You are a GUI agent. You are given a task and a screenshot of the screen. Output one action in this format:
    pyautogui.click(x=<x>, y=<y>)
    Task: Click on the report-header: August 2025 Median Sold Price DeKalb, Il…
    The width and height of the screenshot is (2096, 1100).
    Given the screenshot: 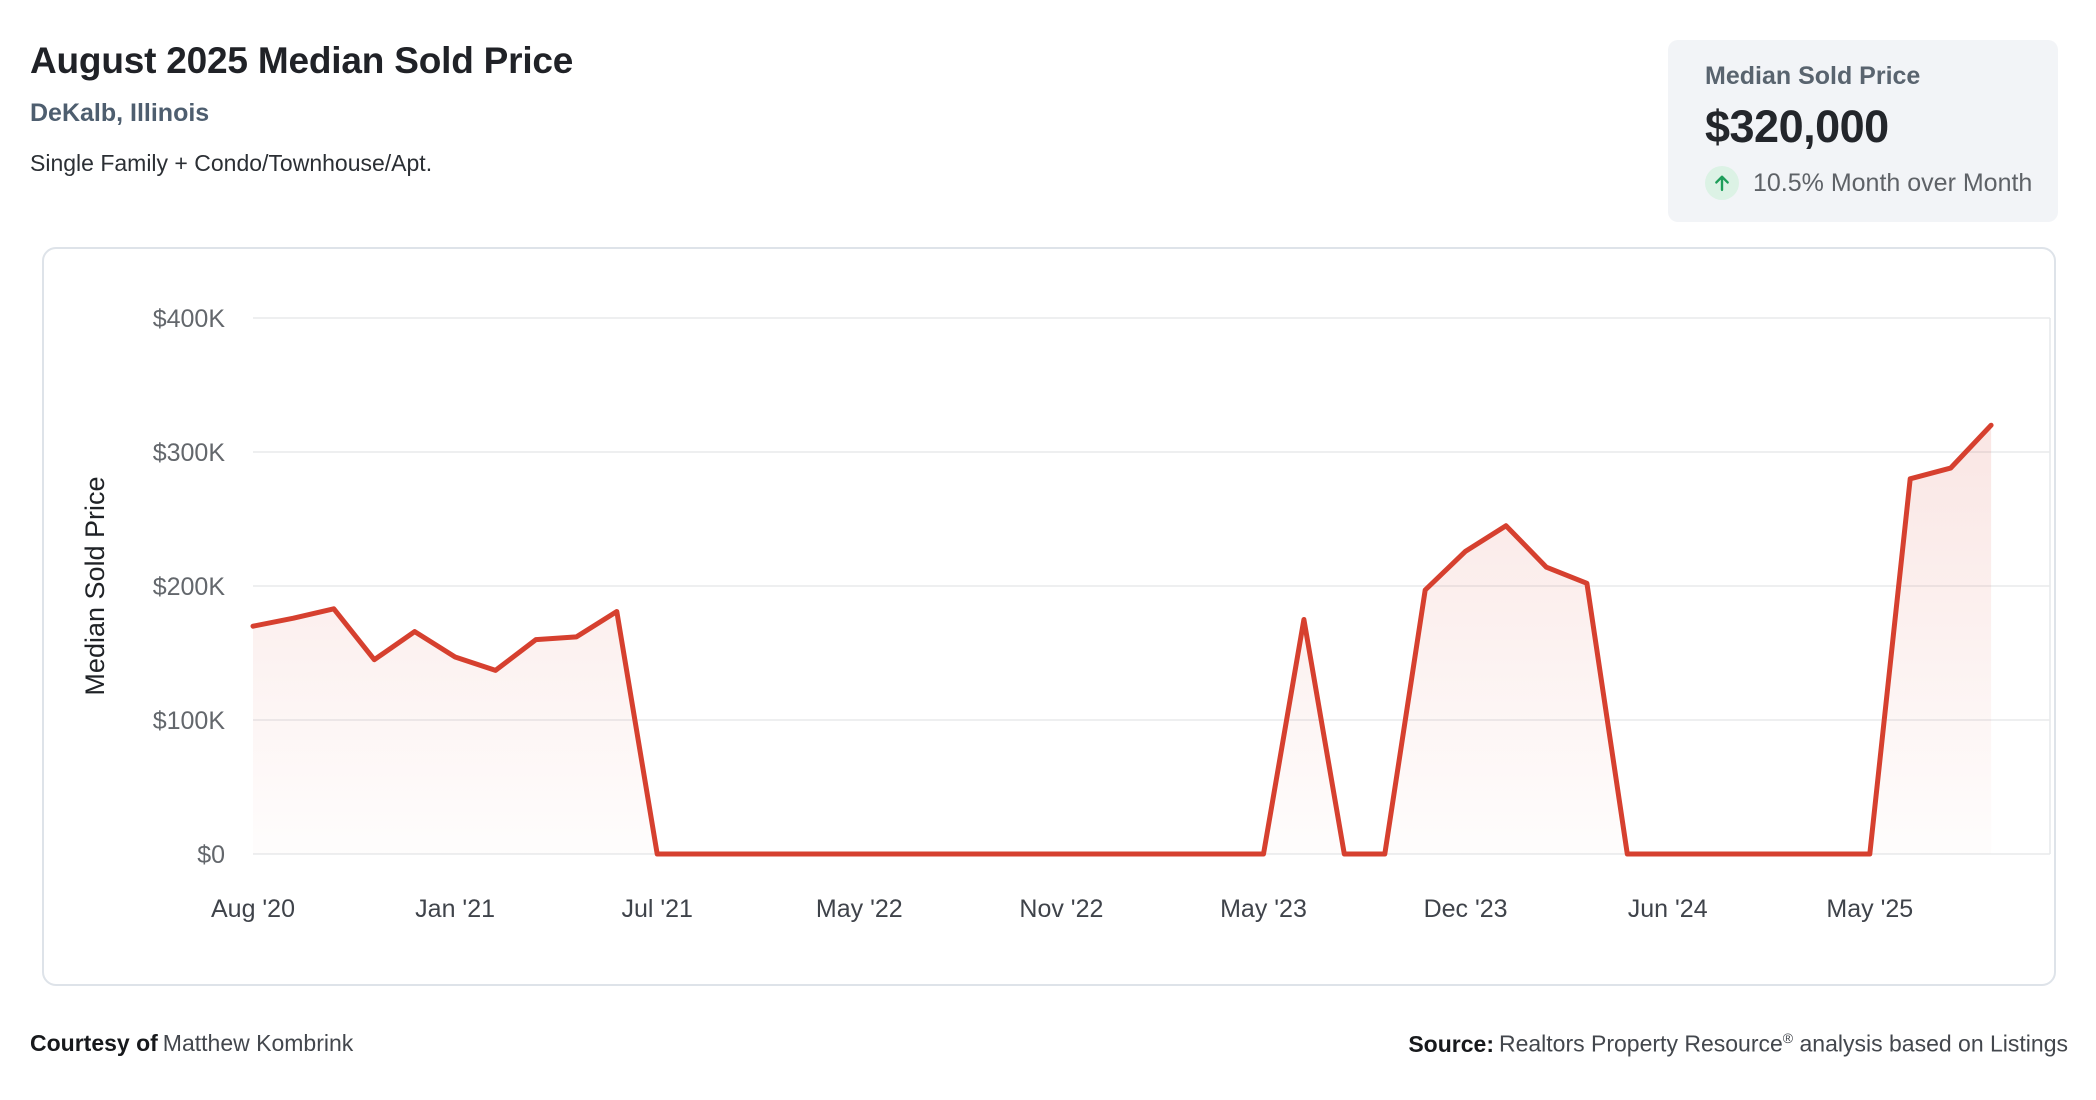 What is the action you would take?
    pyautogui.click(x=301, y=108)
    